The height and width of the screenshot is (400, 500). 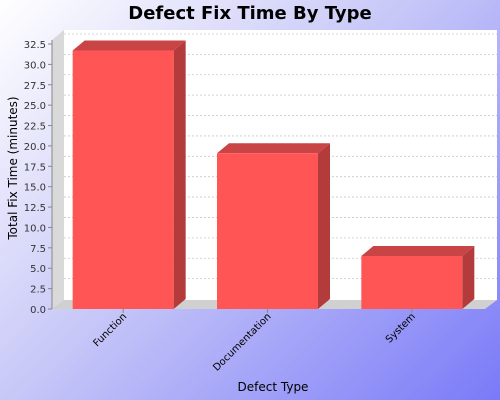 What do you see at coordinates (249, 13) in the screenshot?
I see `chart-title: Defect Fix Time By Type` at bounding box center [249, 13].